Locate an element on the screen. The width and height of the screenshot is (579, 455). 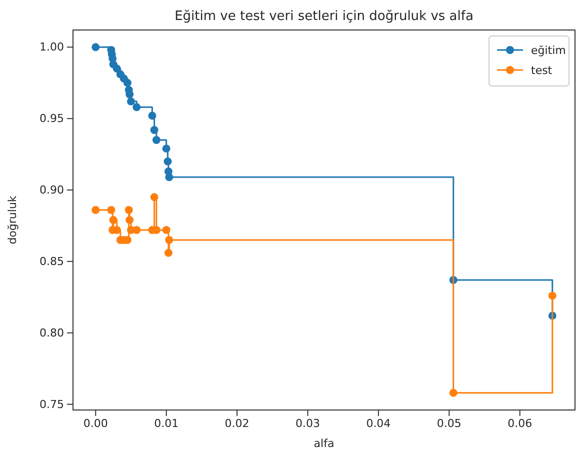
x-tick-label: 0.06 is located at coordinates (520, 423).